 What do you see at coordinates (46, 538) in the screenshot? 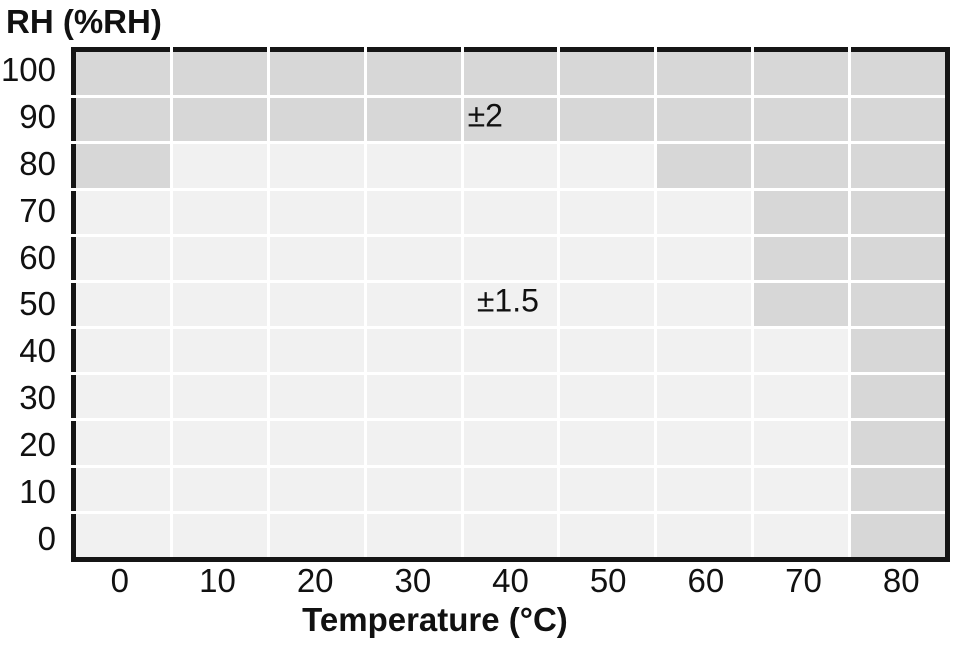
I see `y-tick-label: 0` at bounding box center [46, 538].